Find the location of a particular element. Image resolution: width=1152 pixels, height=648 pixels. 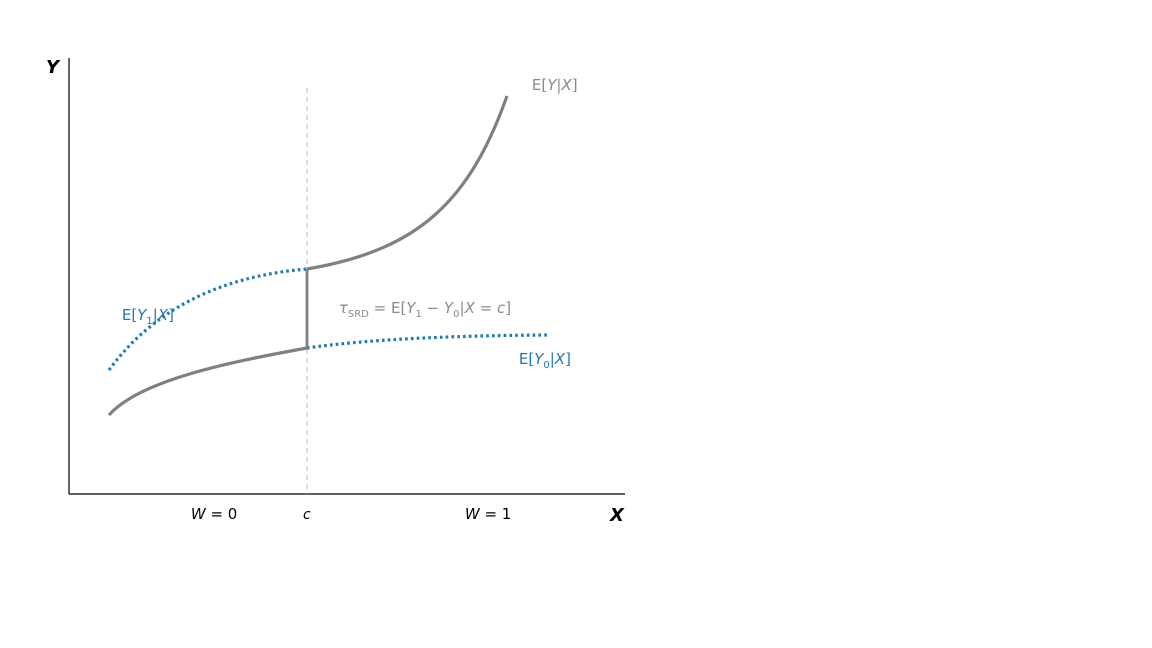

y-axis-label: Y is located at coordinates (53, 67).